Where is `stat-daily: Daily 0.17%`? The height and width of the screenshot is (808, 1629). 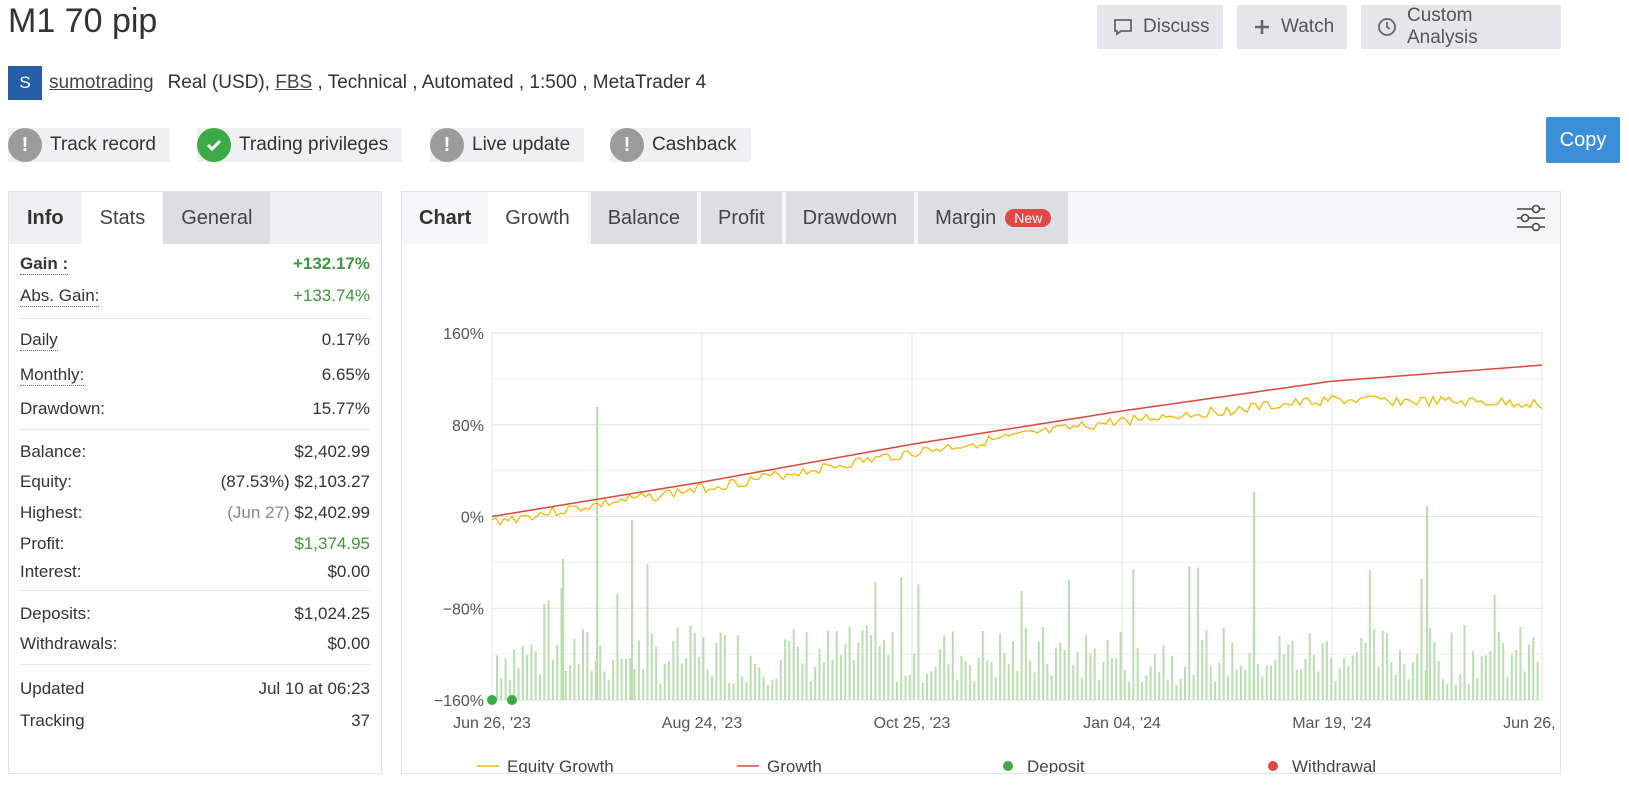 stat-daily: Daily 0.17% is located at coordinates (195, 338).